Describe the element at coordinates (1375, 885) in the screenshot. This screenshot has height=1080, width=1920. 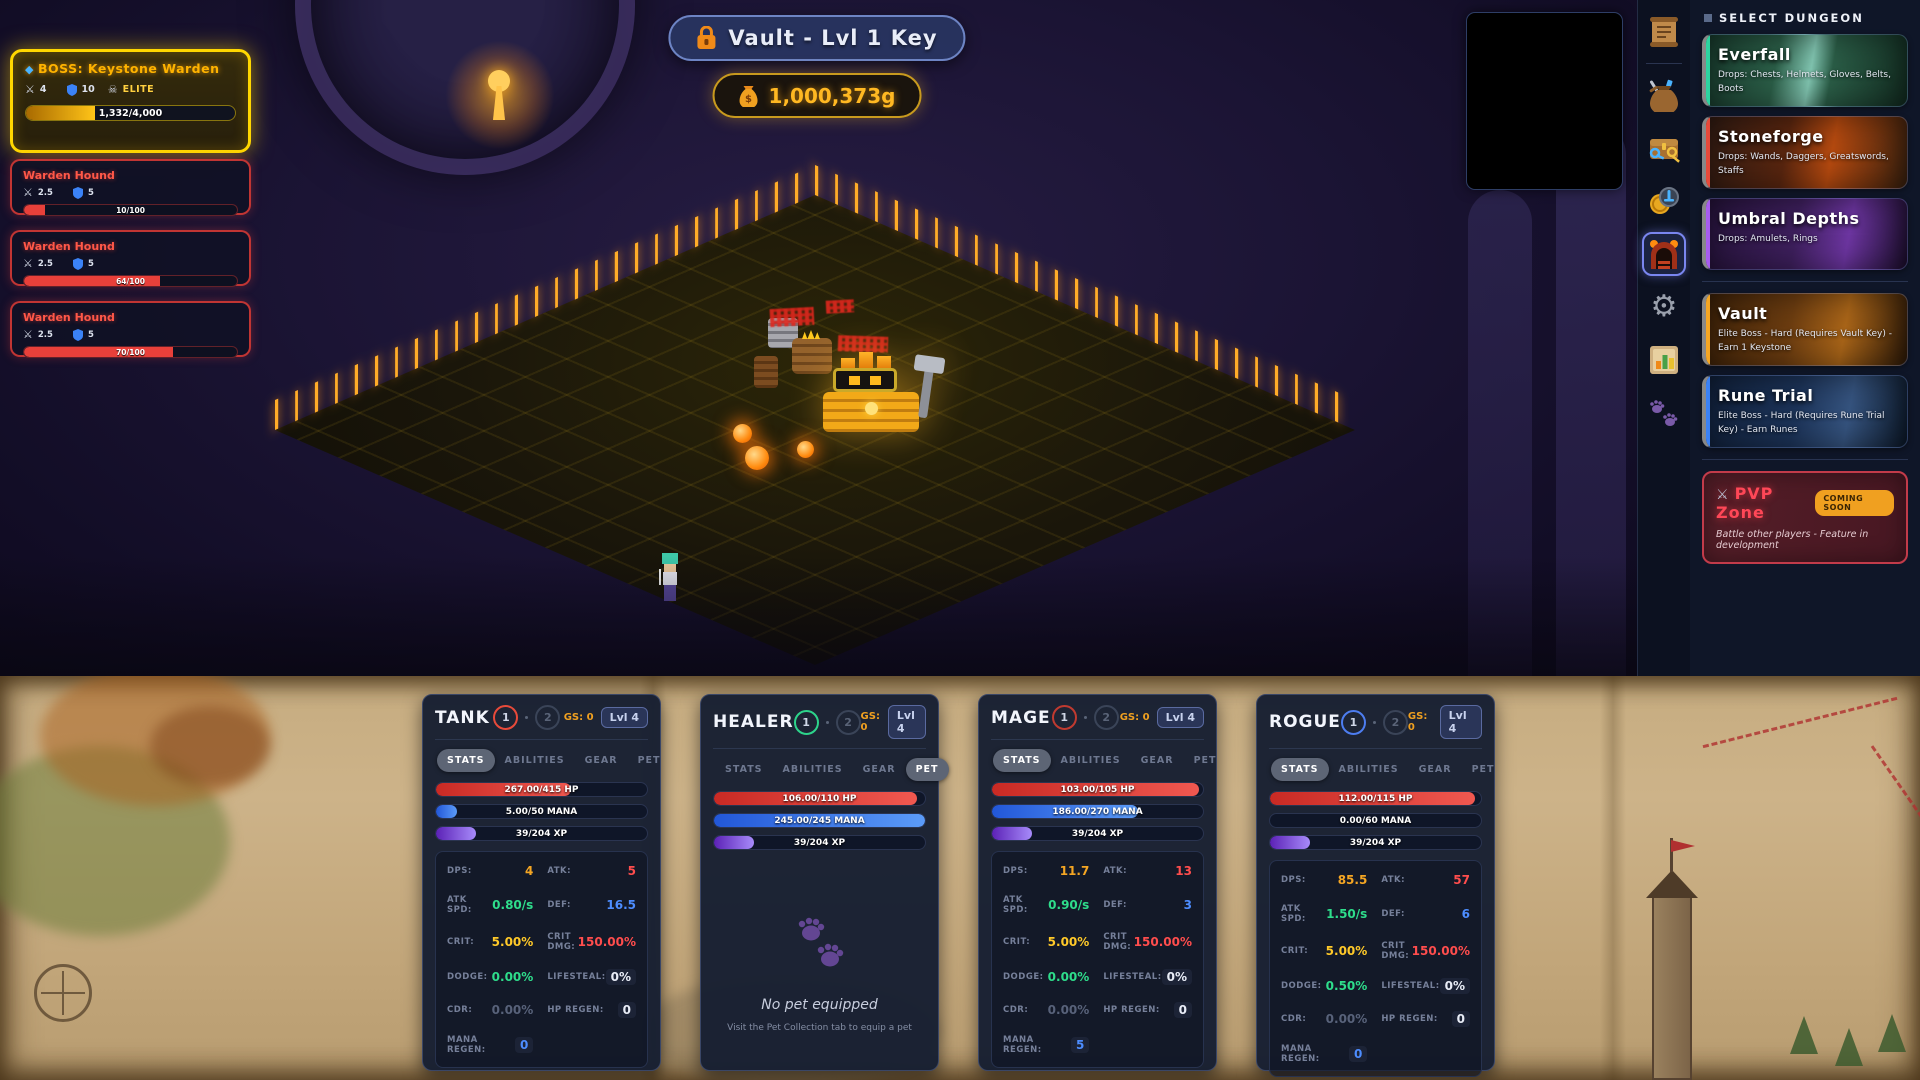
I see `character-panel: ROGUE 1 2 GS: 0 Lvl 4 STATS ABILITIES` at that location.